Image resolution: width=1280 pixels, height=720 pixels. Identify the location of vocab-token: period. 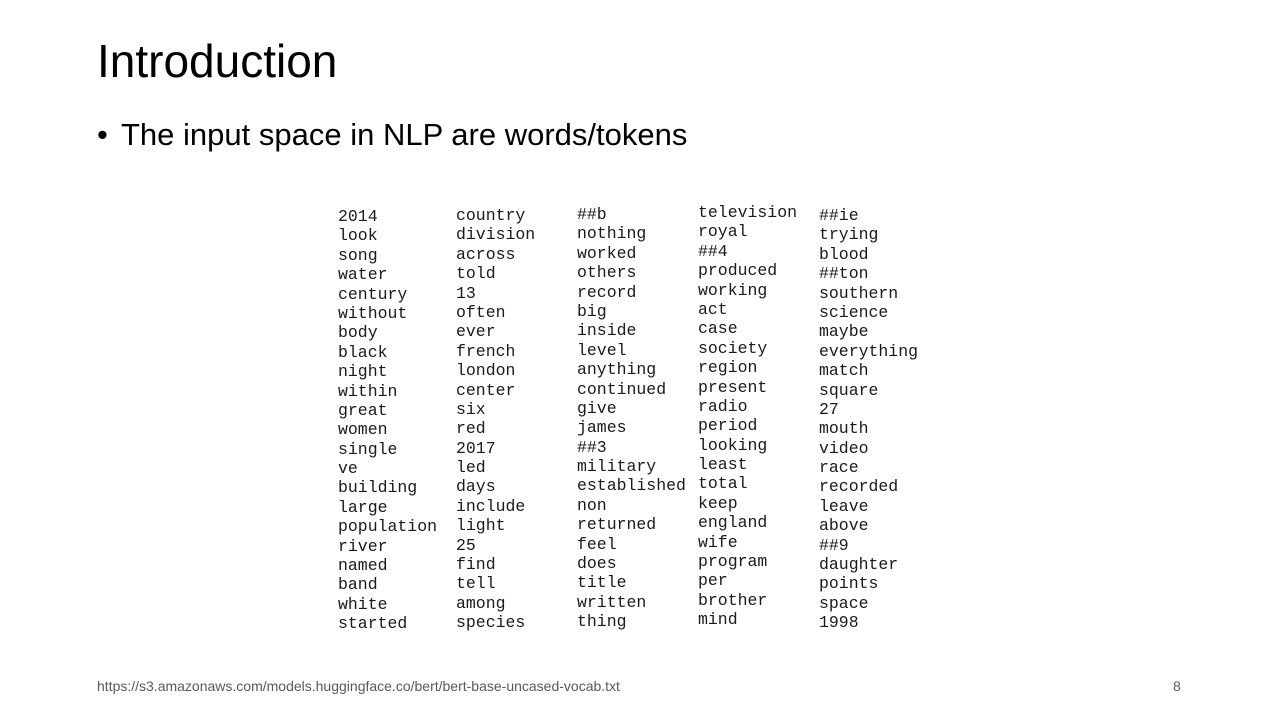
(728, 426).